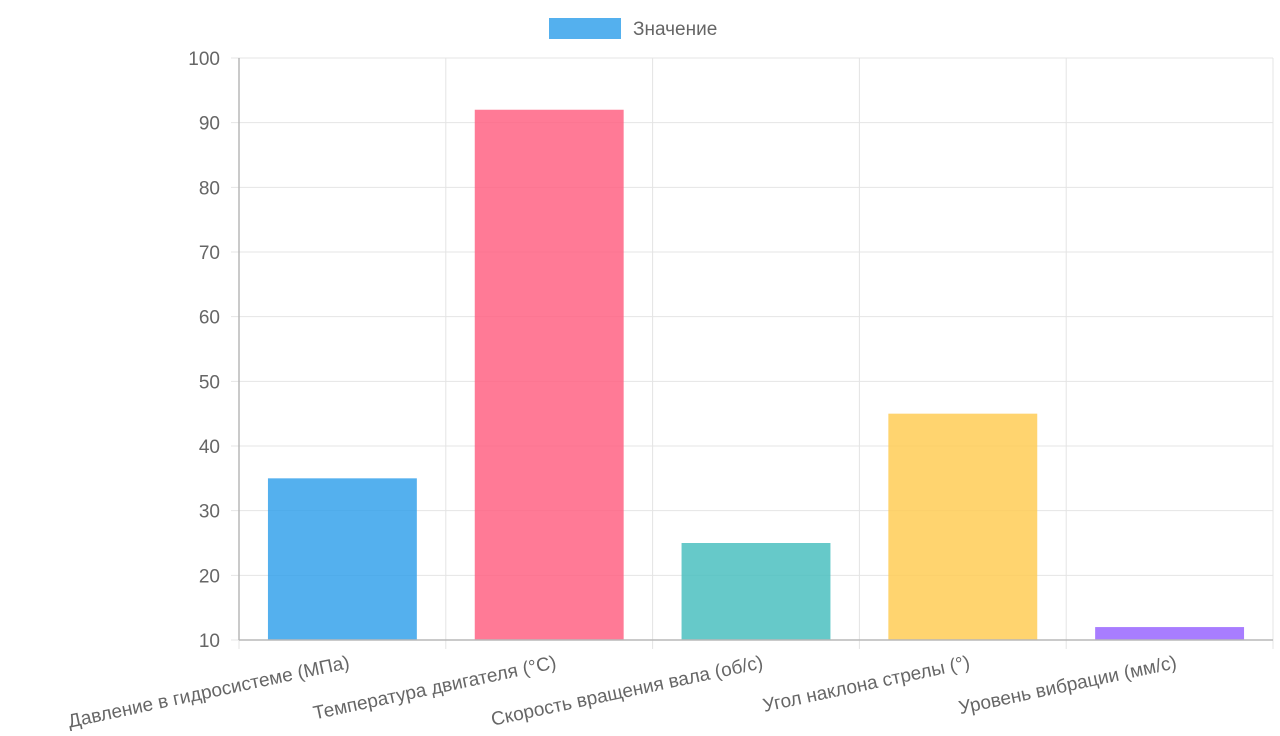  Describe the element at coordinates (209, 512) in the screenshot. I see `y-tick-label: 30` at that location.